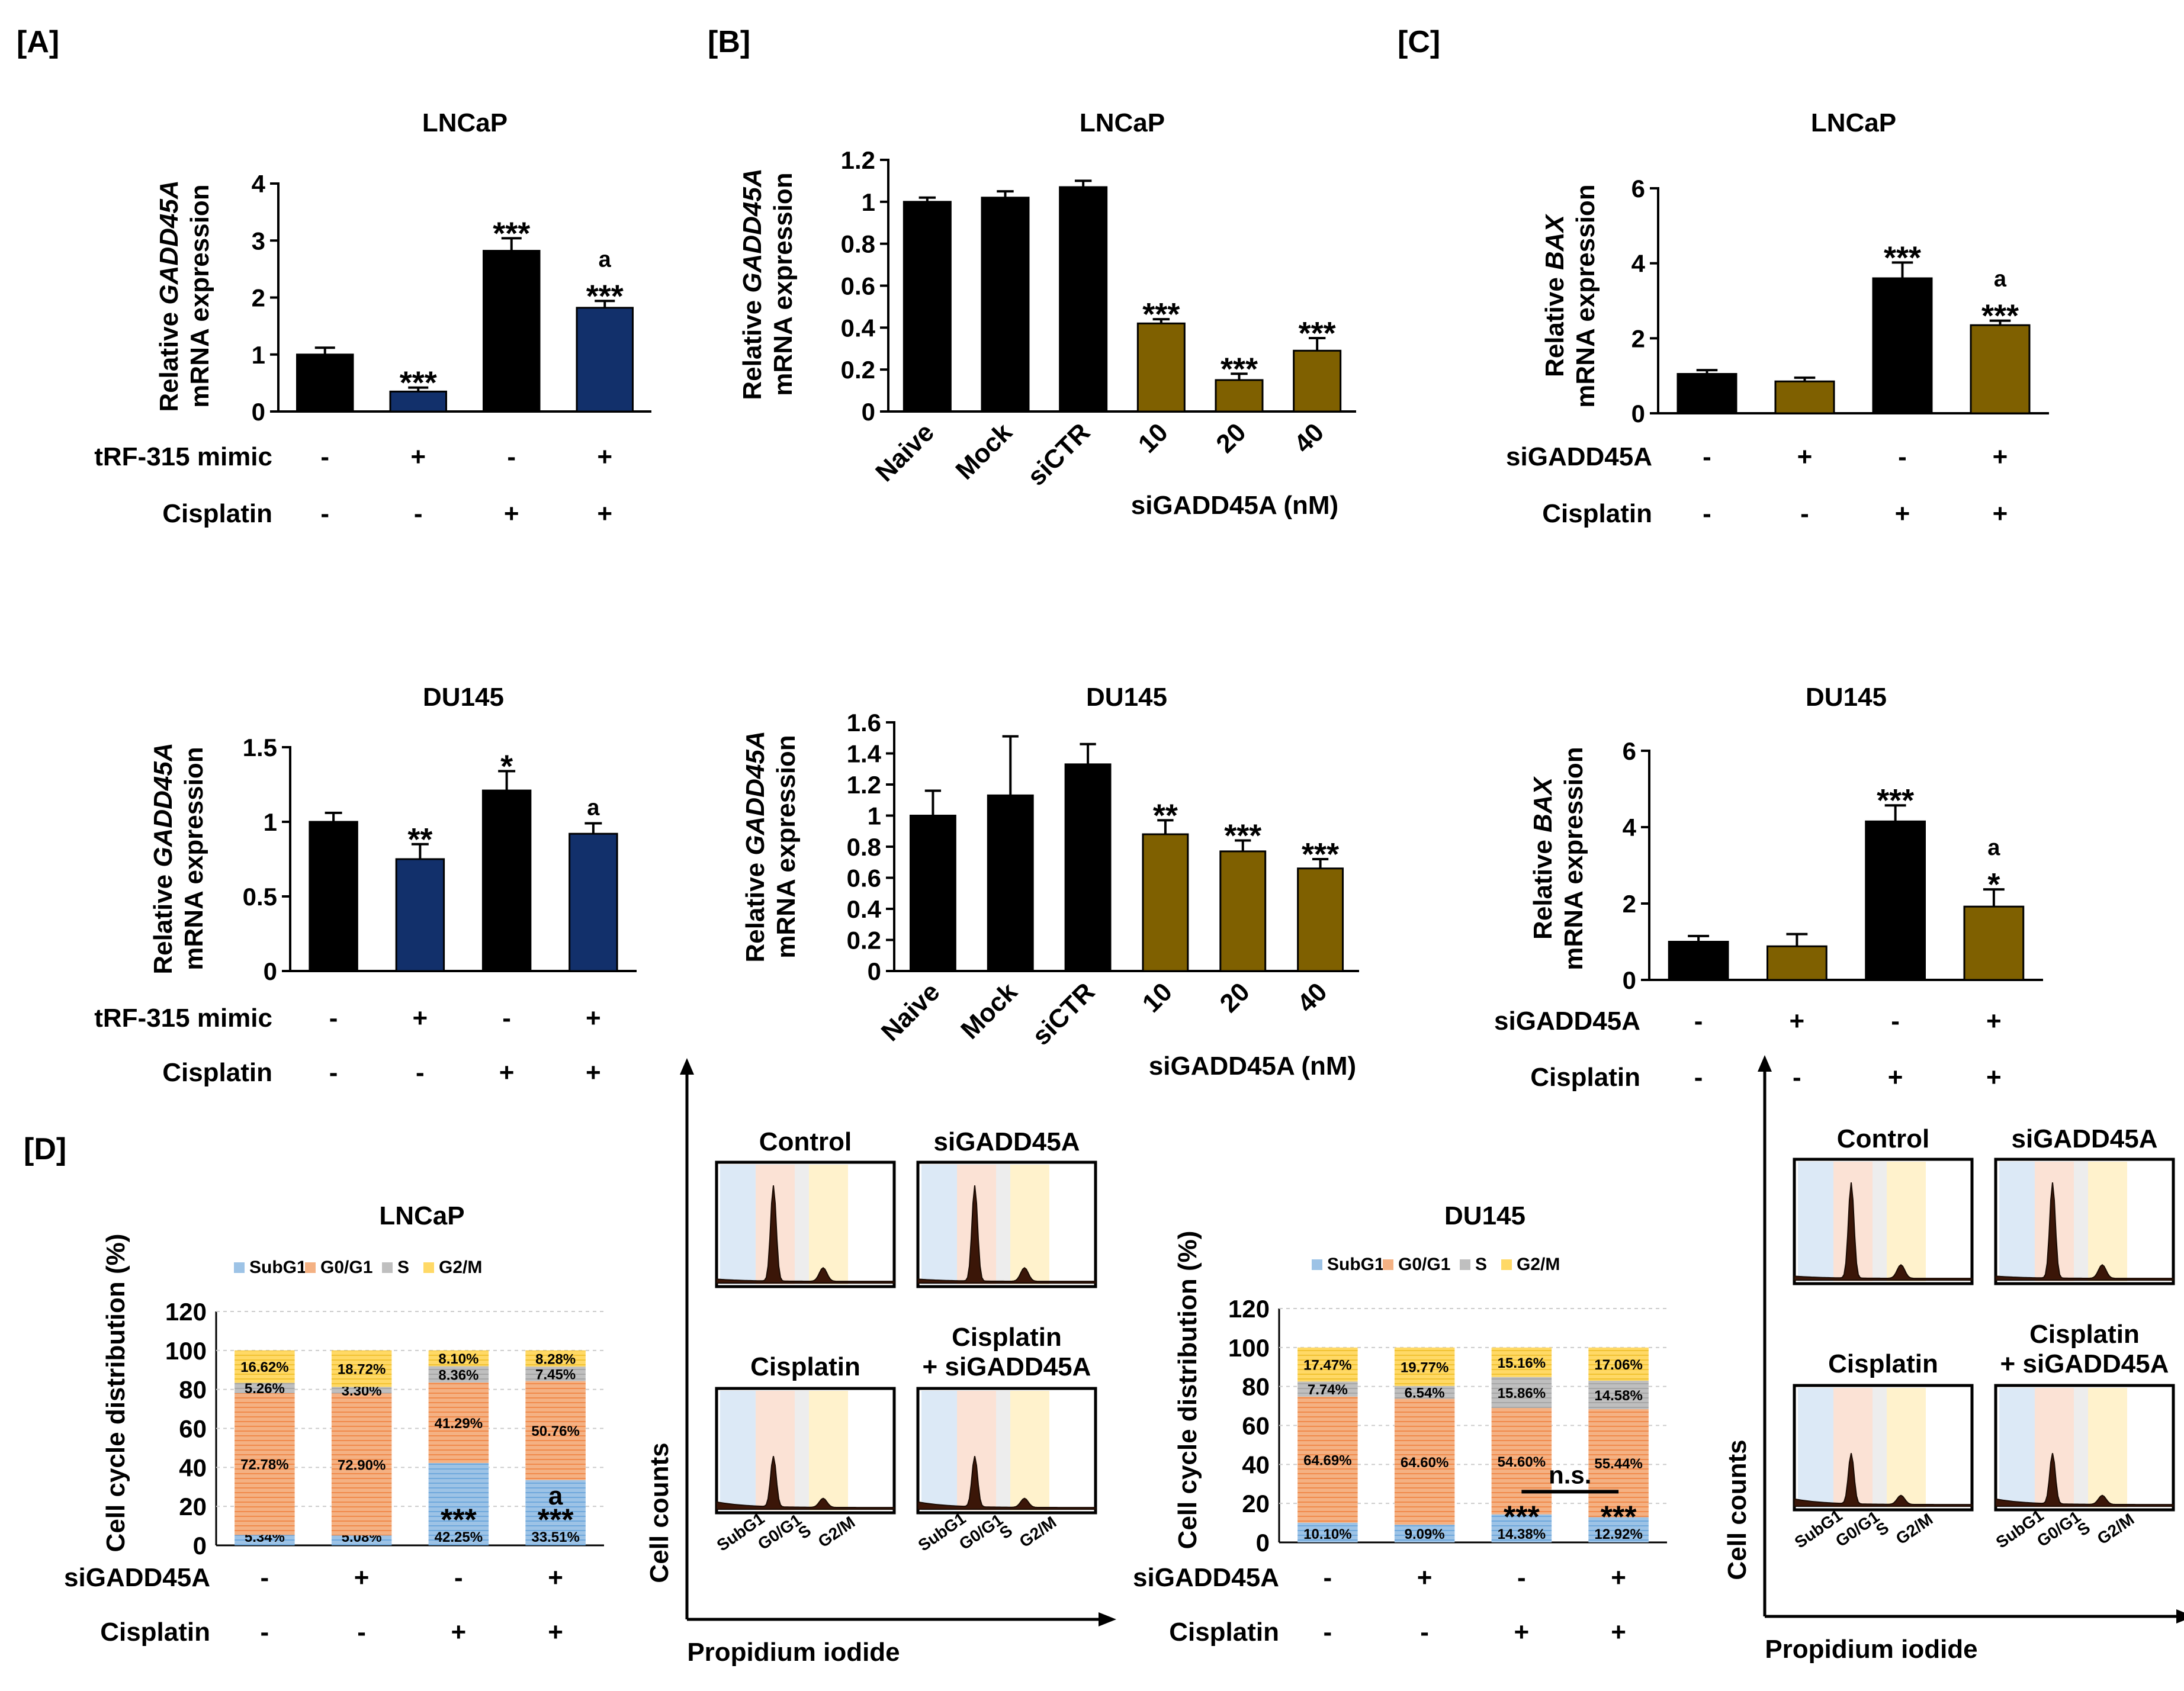 This screenshot has width=2184, height=1691. What do you see at coordinates (1871, 1650) in the screenshot?
I see `flow-du145-x-label: Propidium iodide` at bounding box center [1871, 1650].